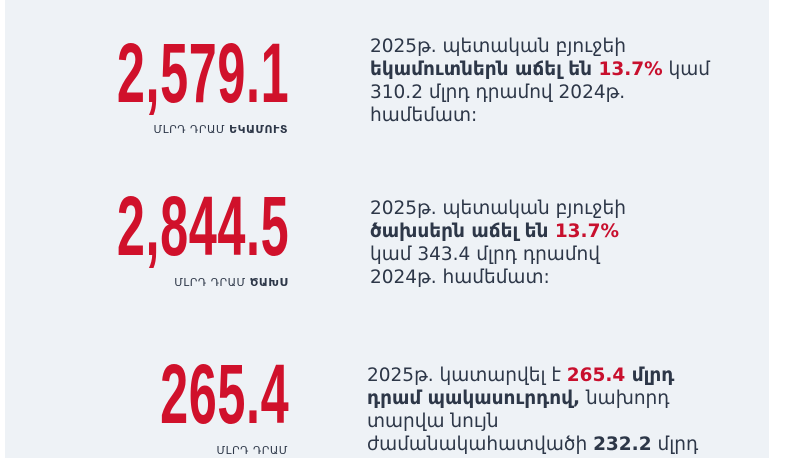  I want to click on deficit-caption: ՄԼՐԴ ԴՐԱՄ, so click(252, 450).